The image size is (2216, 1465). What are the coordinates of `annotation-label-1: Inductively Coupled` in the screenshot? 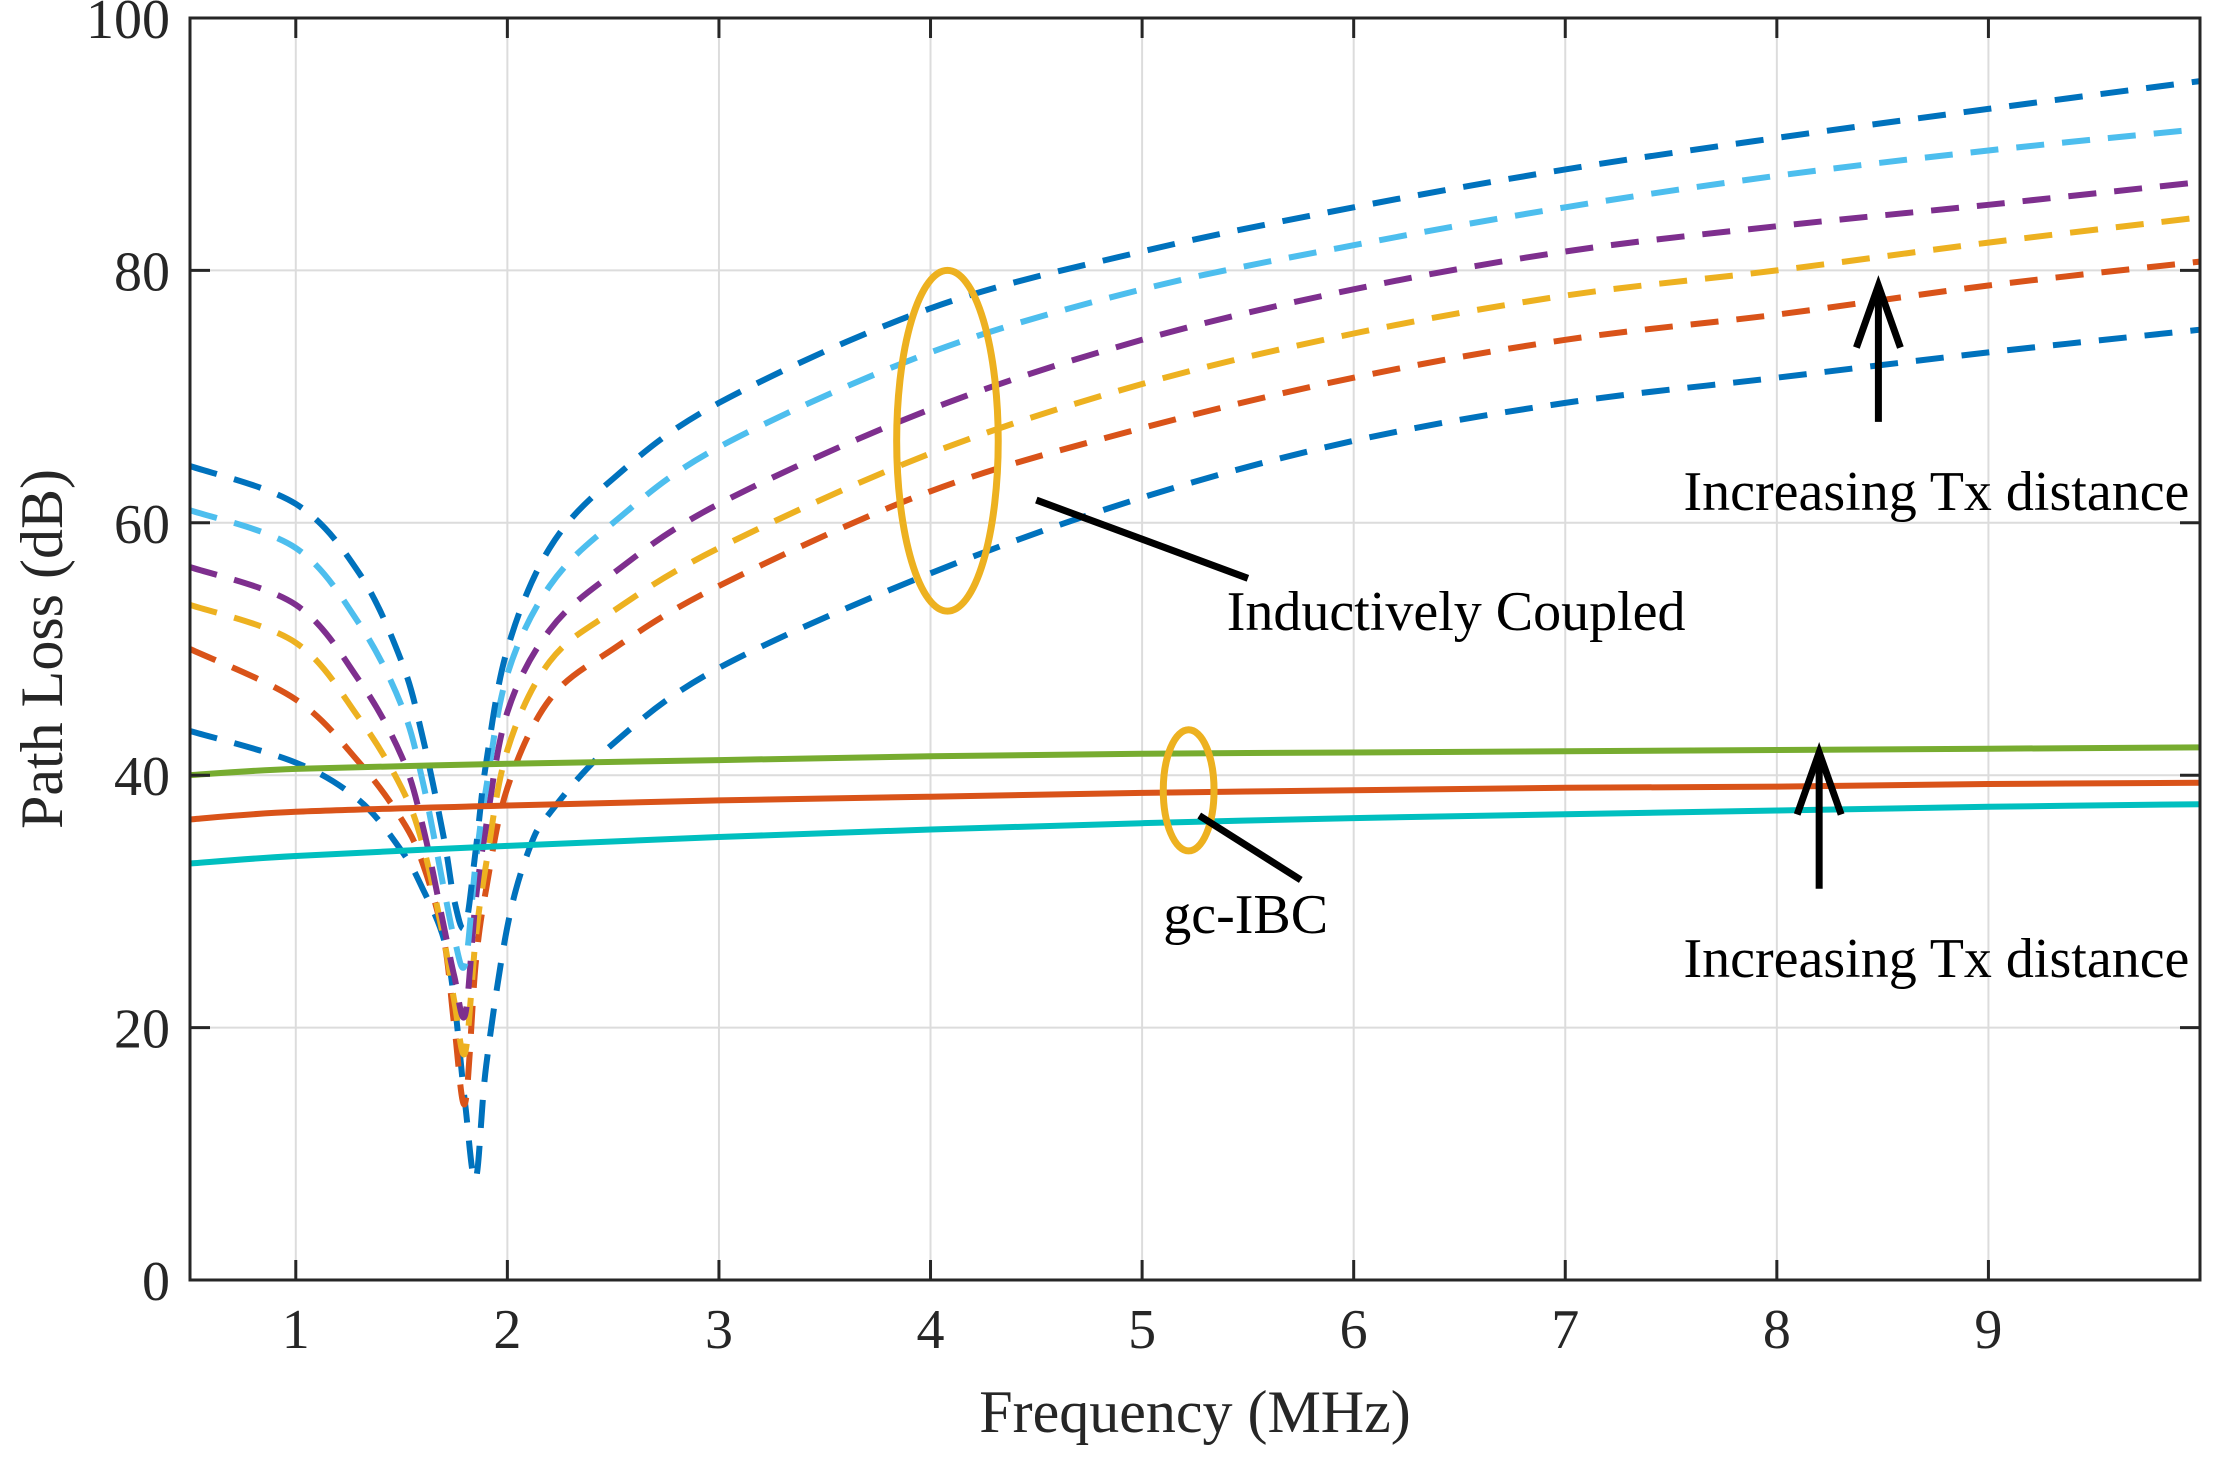 It's located at (1456, 612).